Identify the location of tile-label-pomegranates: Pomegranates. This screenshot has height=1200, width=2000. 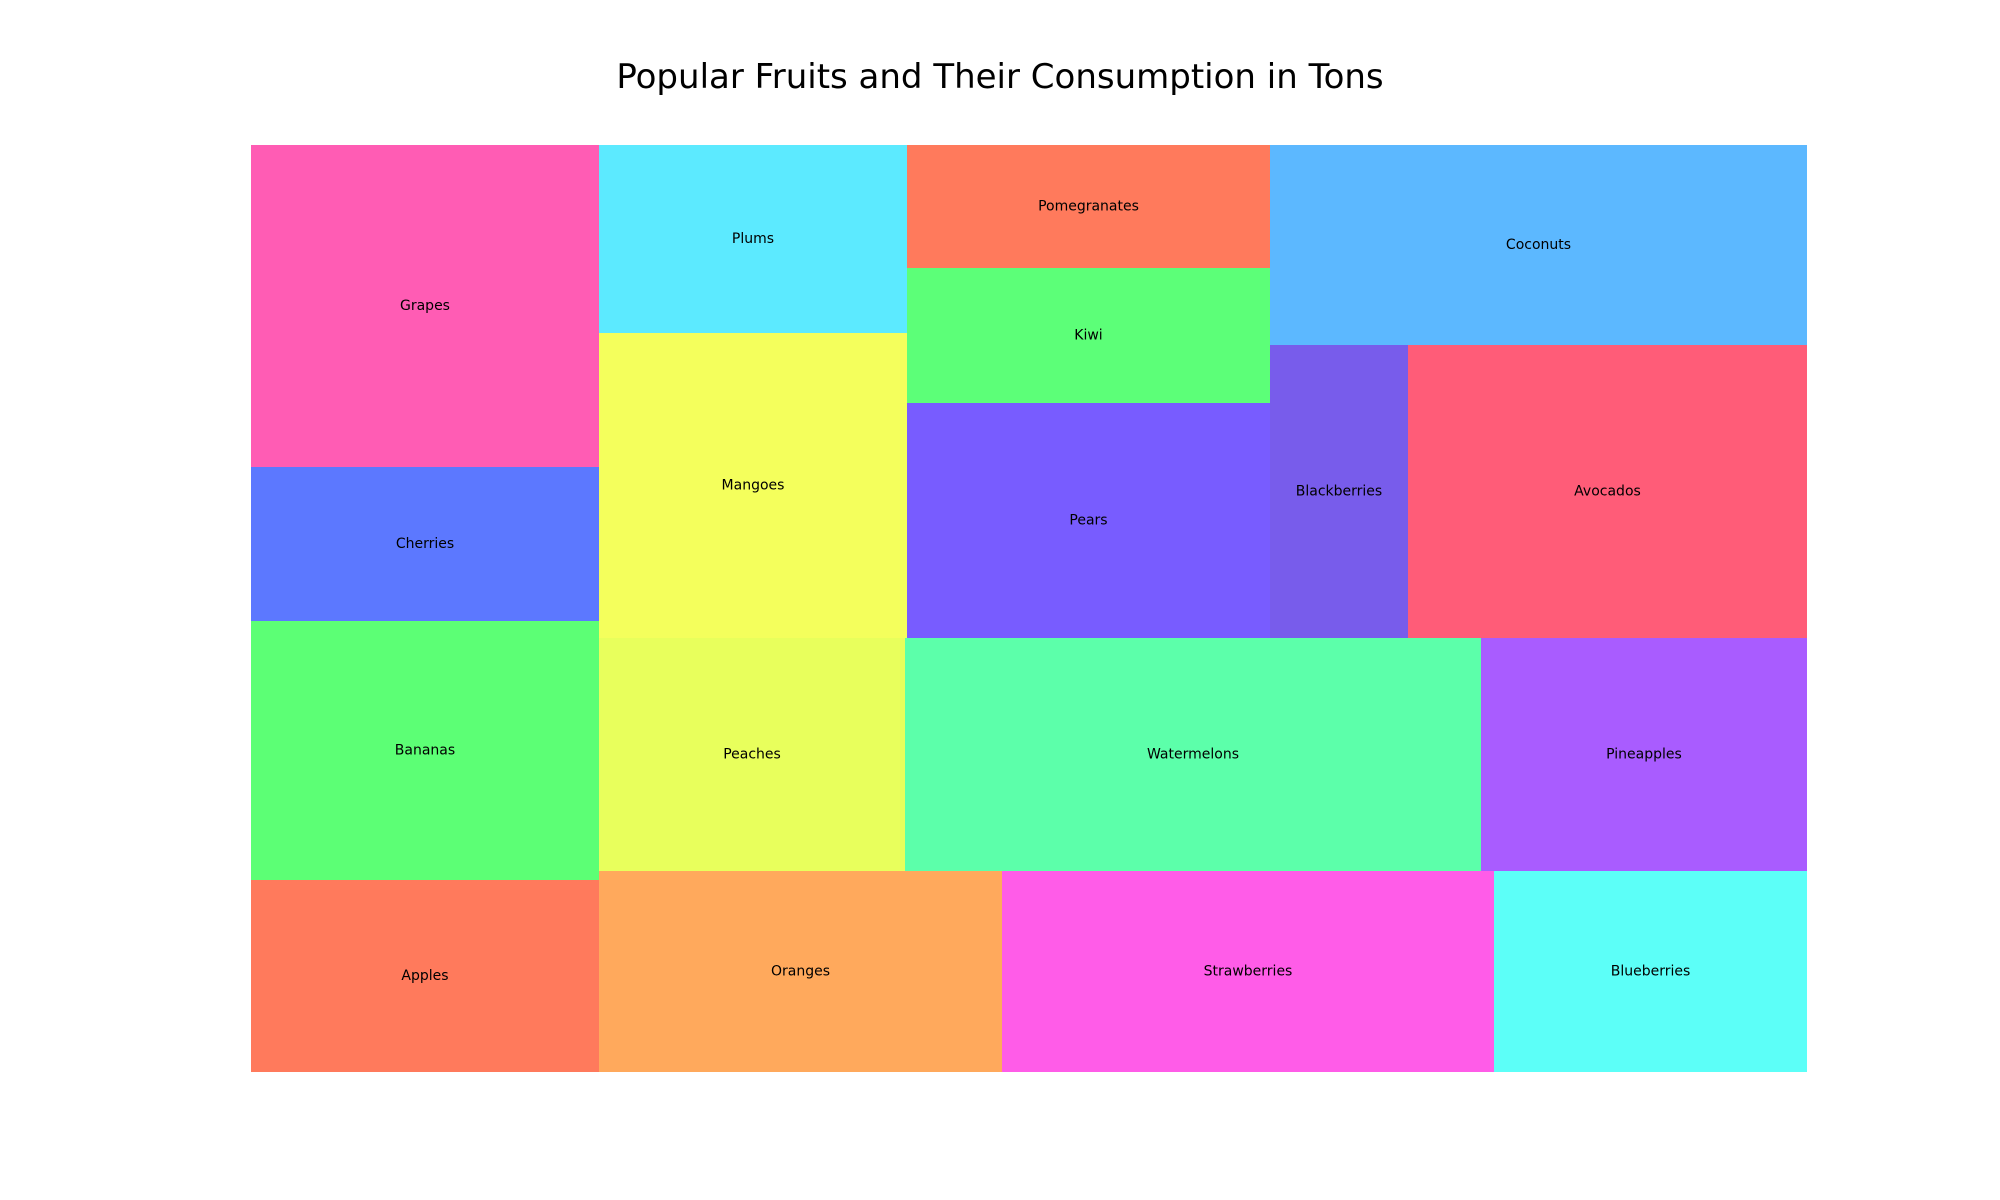
(1088, 207).